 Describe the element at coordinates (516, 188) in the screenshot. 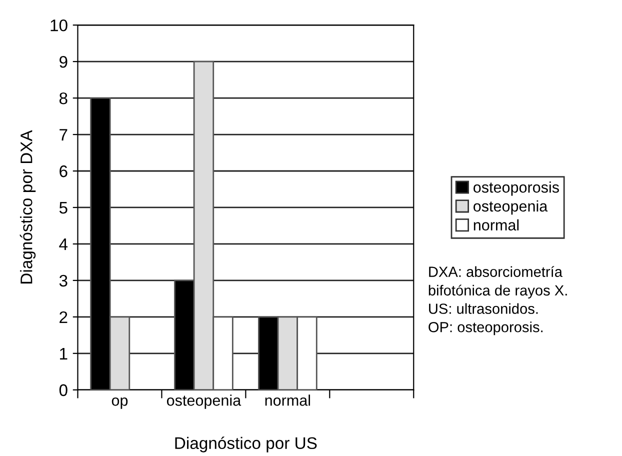

I see `legend-label: osteoporosis` at that location.